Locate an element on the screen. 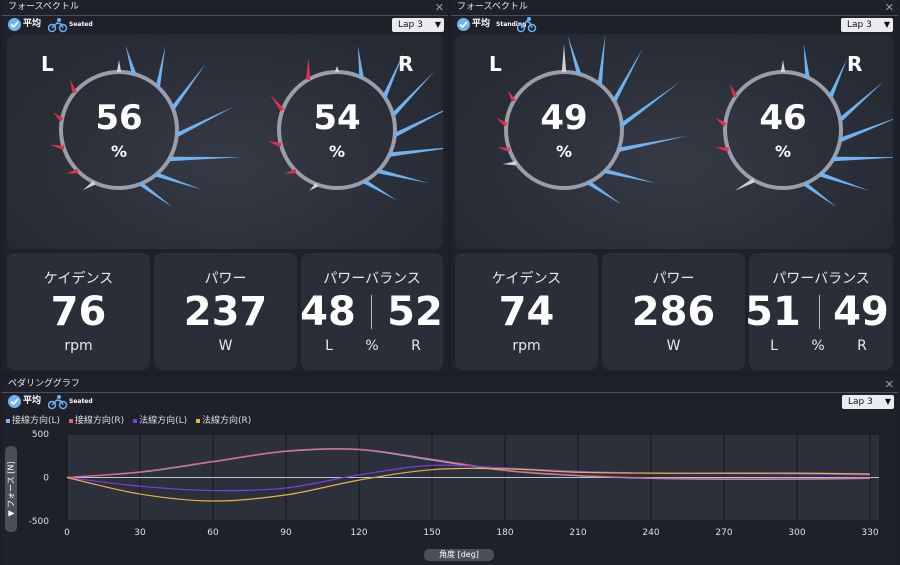  check-icon is located at coordinates (14, 25).